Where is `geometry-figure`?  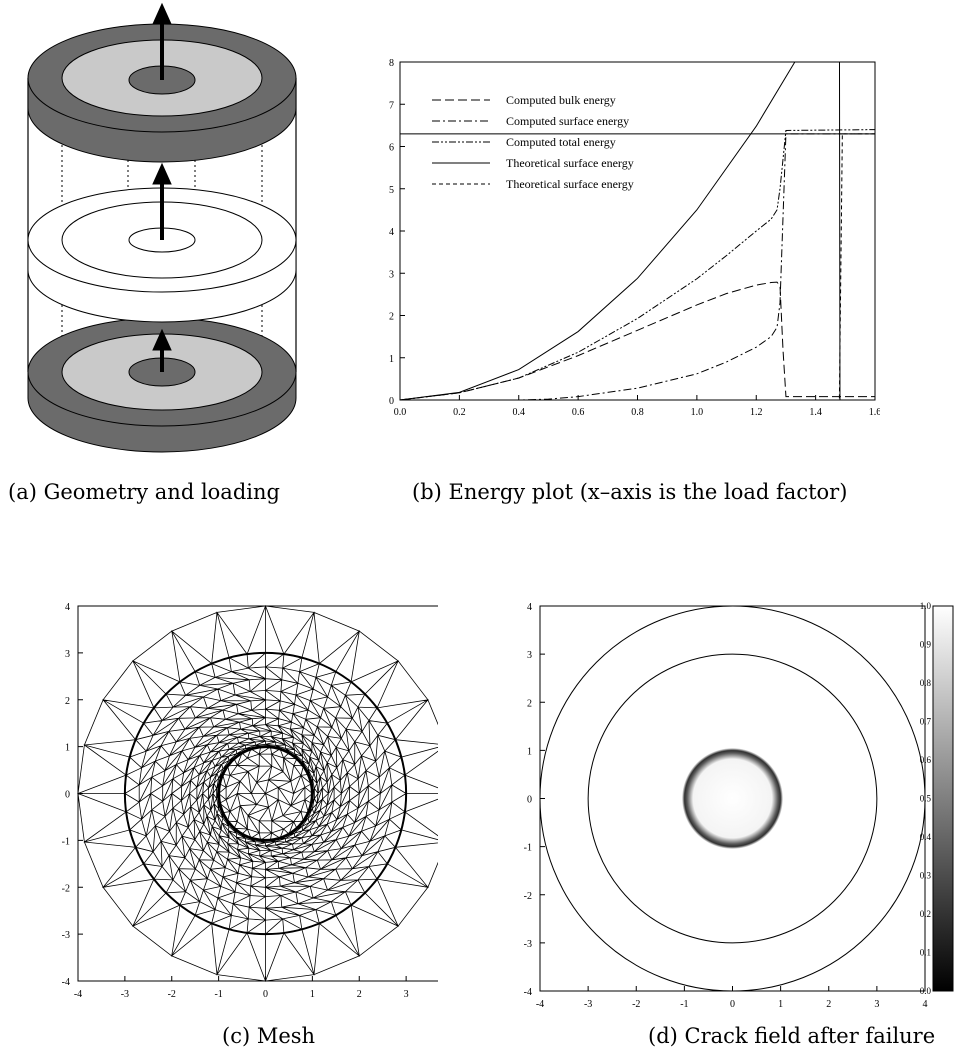
geometry-figure is located at coordinates (162, 227).